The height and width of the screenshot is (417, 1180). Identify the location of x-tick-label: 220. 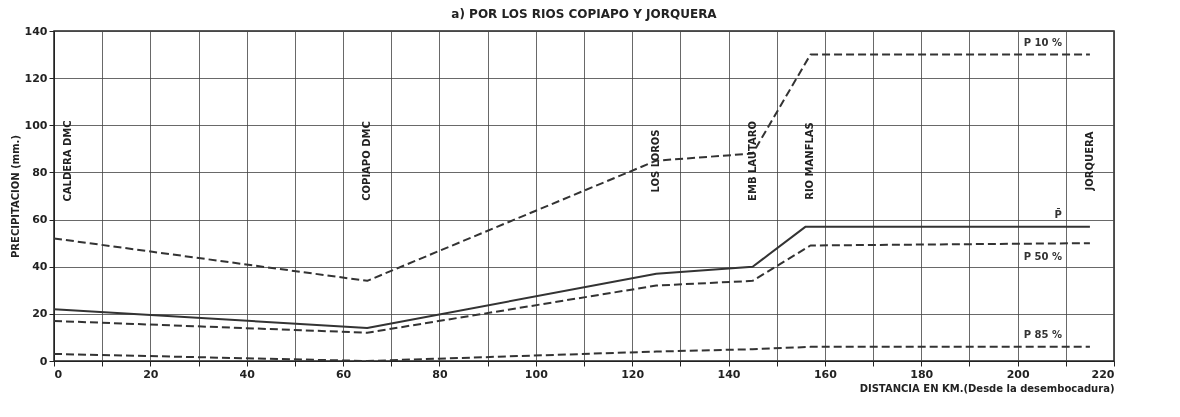
(1103, 374).